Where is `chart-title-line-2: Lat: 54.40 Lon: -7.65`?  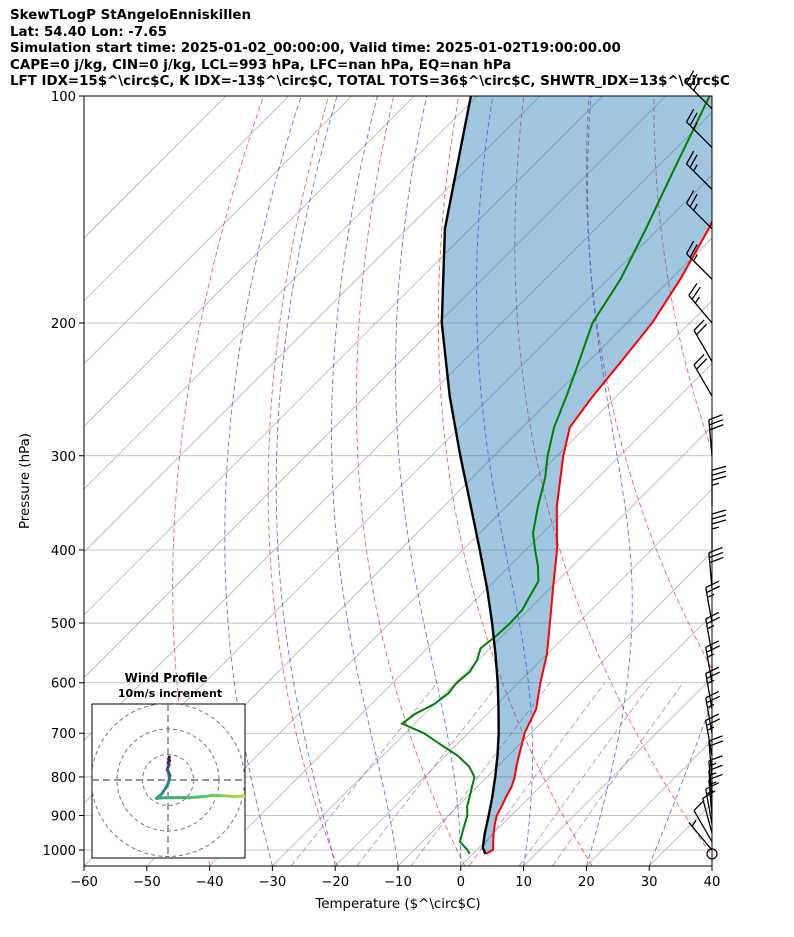 chart-title-line-2: Lat: 54.40 Lon: -7.65 is located at coordinates (88, 32).